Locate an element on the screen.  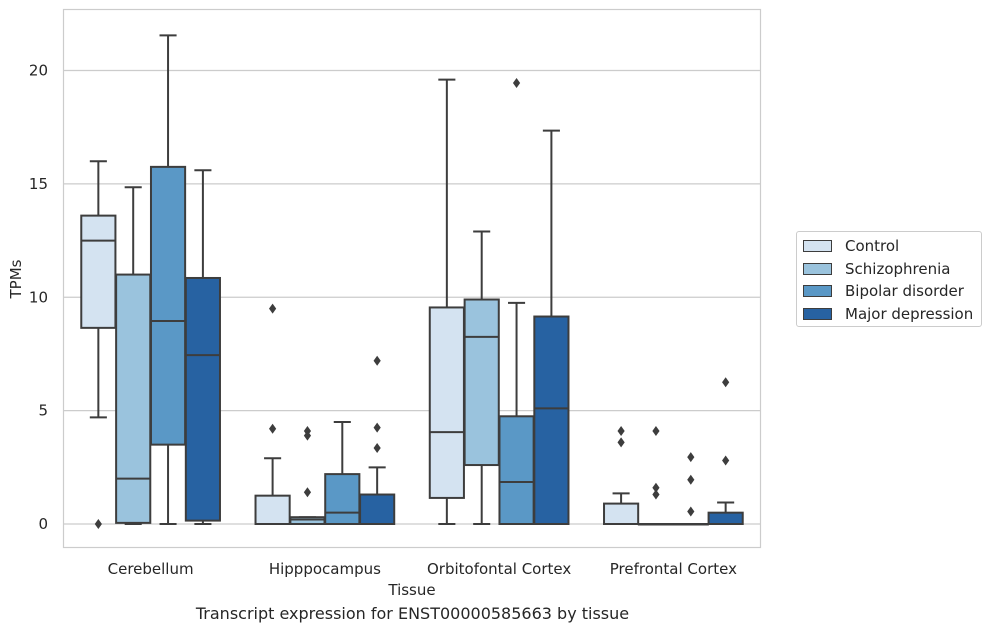
legend-item: Major depression is located at coordinates (892, 314).